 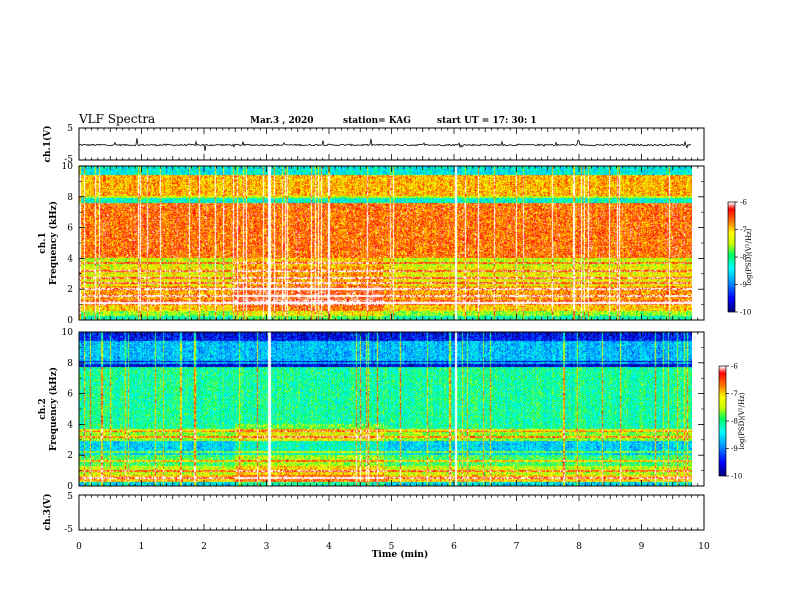 What do you see at coordinates (722, 421) in the screenshot?
I see `ch2-colorbar-gradient` at bounding box center [722, 421].